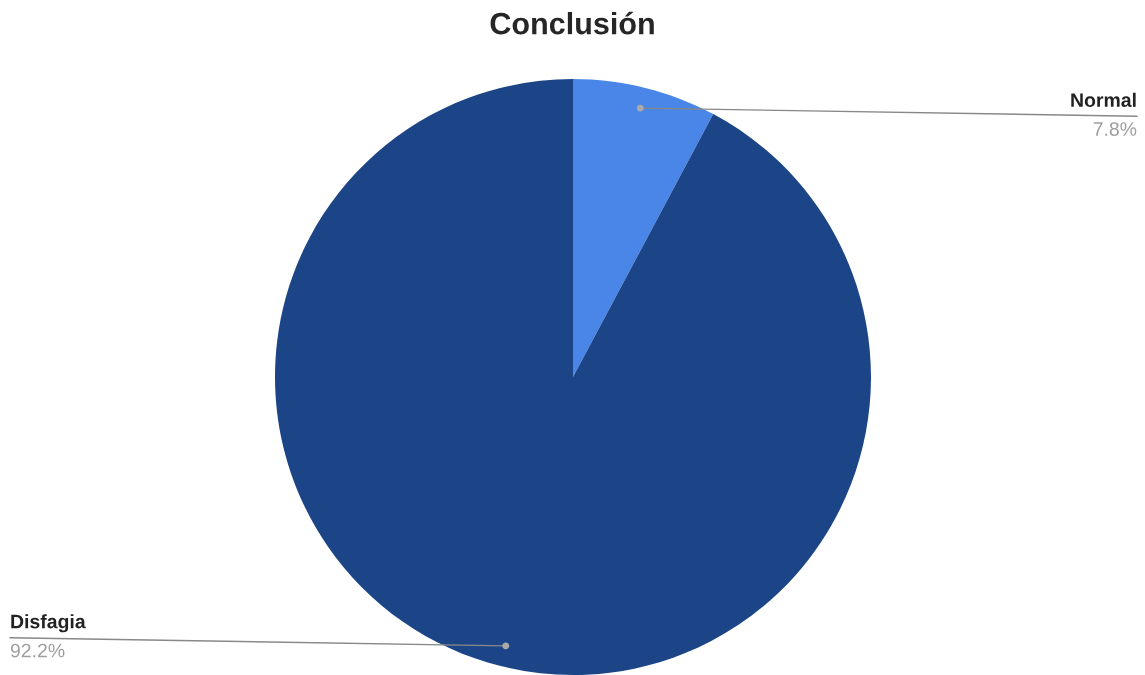 This screenshot has width=1145, height=675. What do you see at coordinates (643, 228) in the screenshot?
I see `pie-slice` at bounding box center [643, 228].